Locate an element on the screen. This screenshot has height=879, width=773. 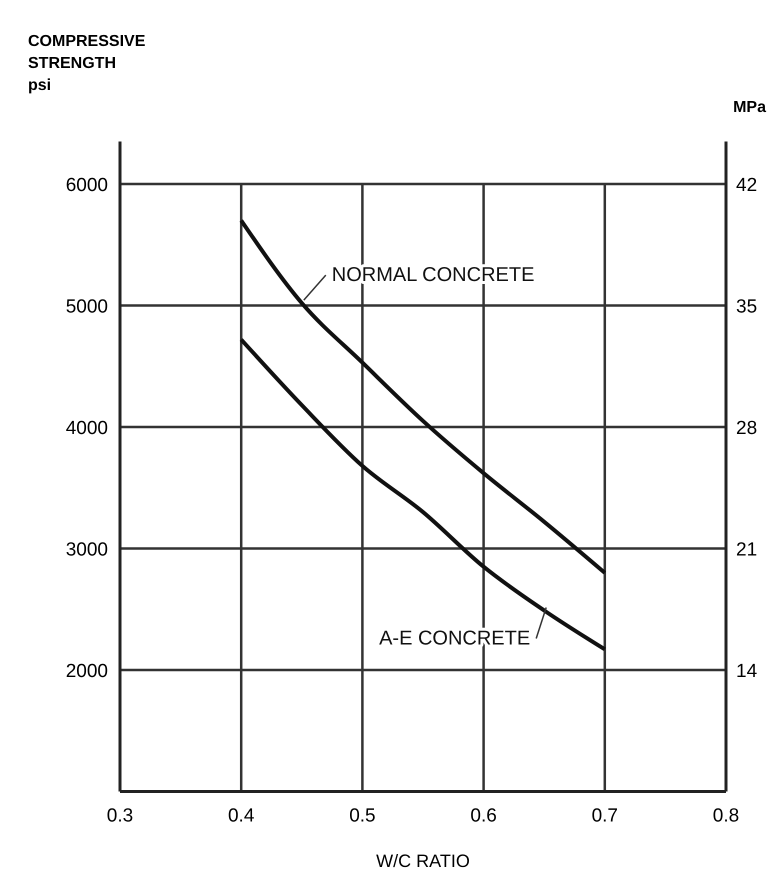
y2-tick-label: 28 is located at coordinates (747, 429).